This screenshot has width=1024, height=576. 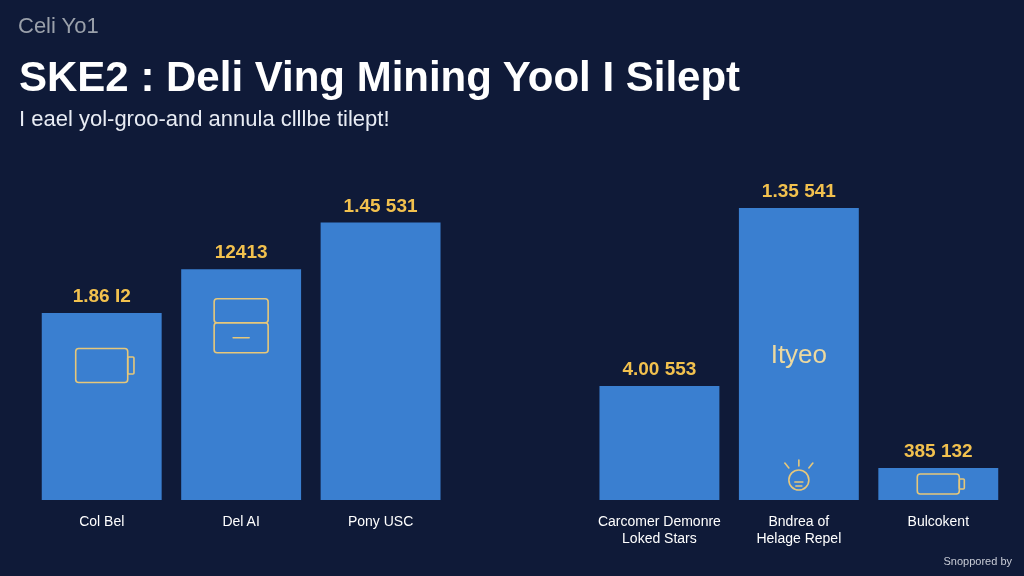 I want to click on x-tick-label: Pony USC, so click(x=380, y=520).